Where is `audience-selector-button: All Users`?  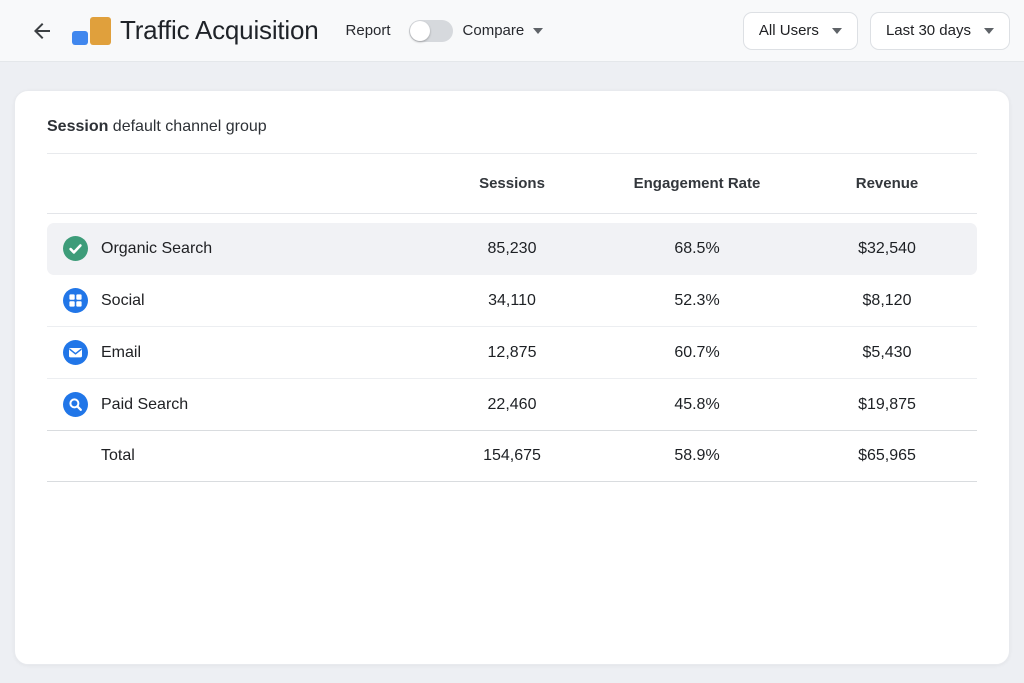
audience-selector-button: All Users is located at coordinates (800, 30).